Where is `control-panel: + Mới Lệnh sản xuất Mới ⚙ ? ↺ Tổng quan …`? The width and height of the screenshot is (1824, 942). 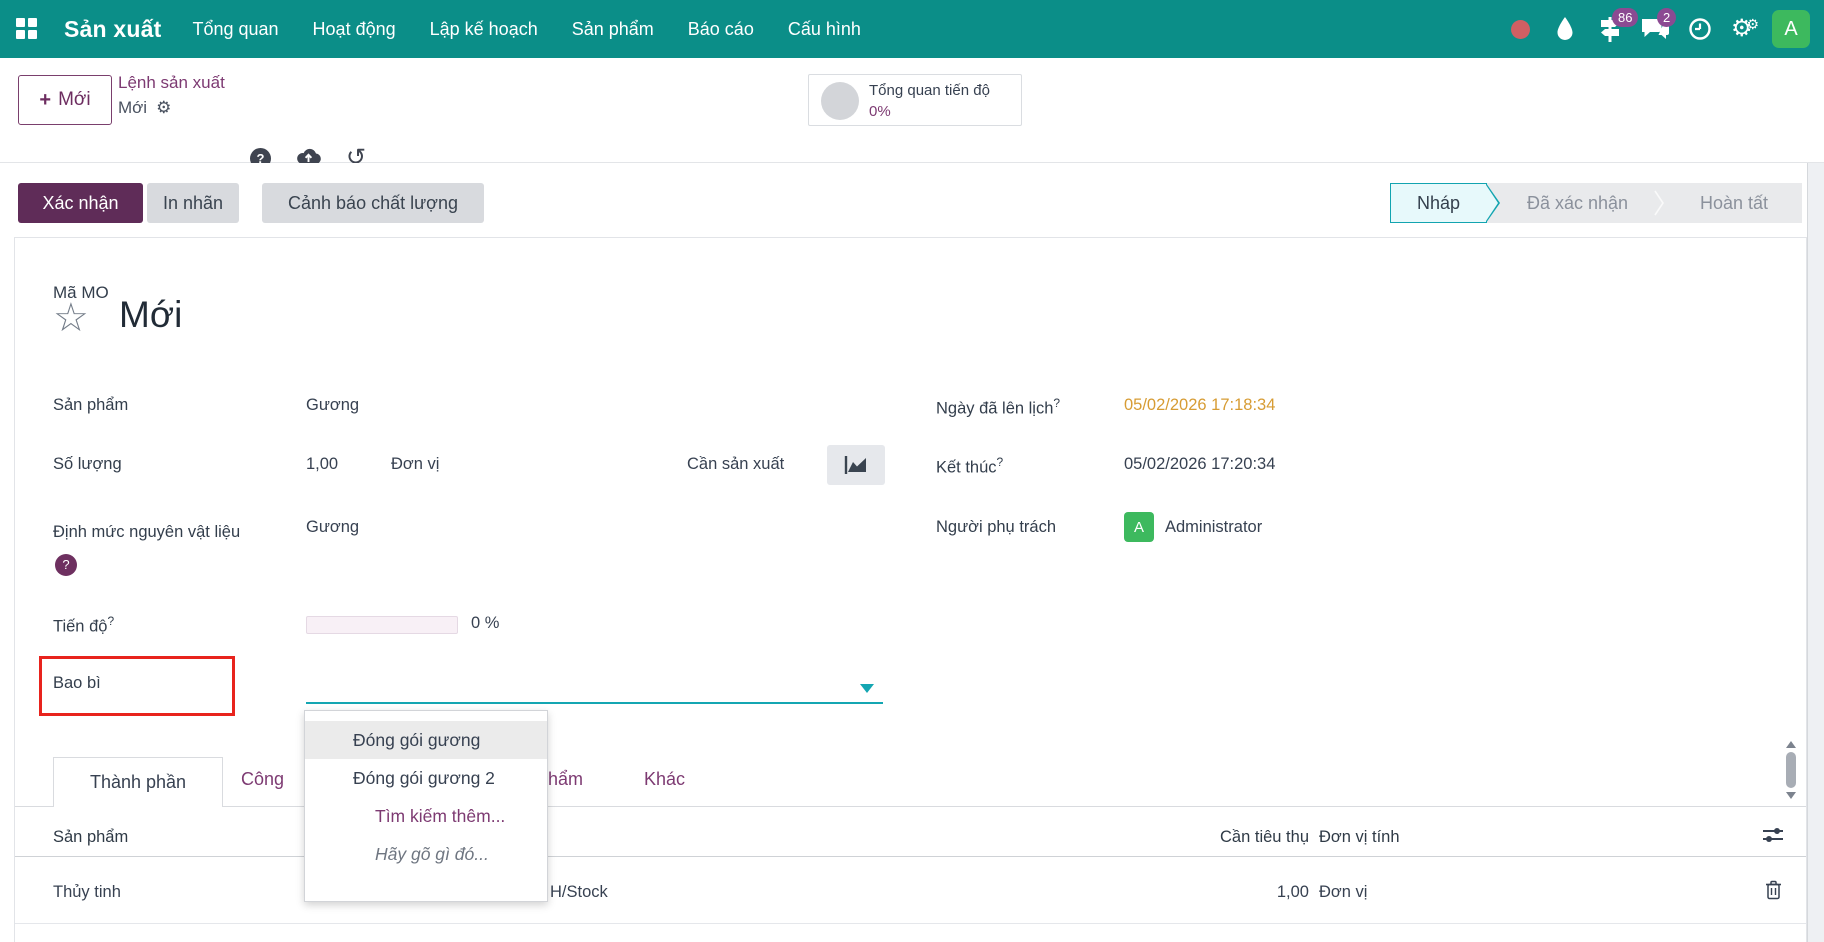
control-panel: + Mới Lệnh sản xuất Mới ⚙ ? ↺ Tổng quan … is located at coordinates (912, 114).